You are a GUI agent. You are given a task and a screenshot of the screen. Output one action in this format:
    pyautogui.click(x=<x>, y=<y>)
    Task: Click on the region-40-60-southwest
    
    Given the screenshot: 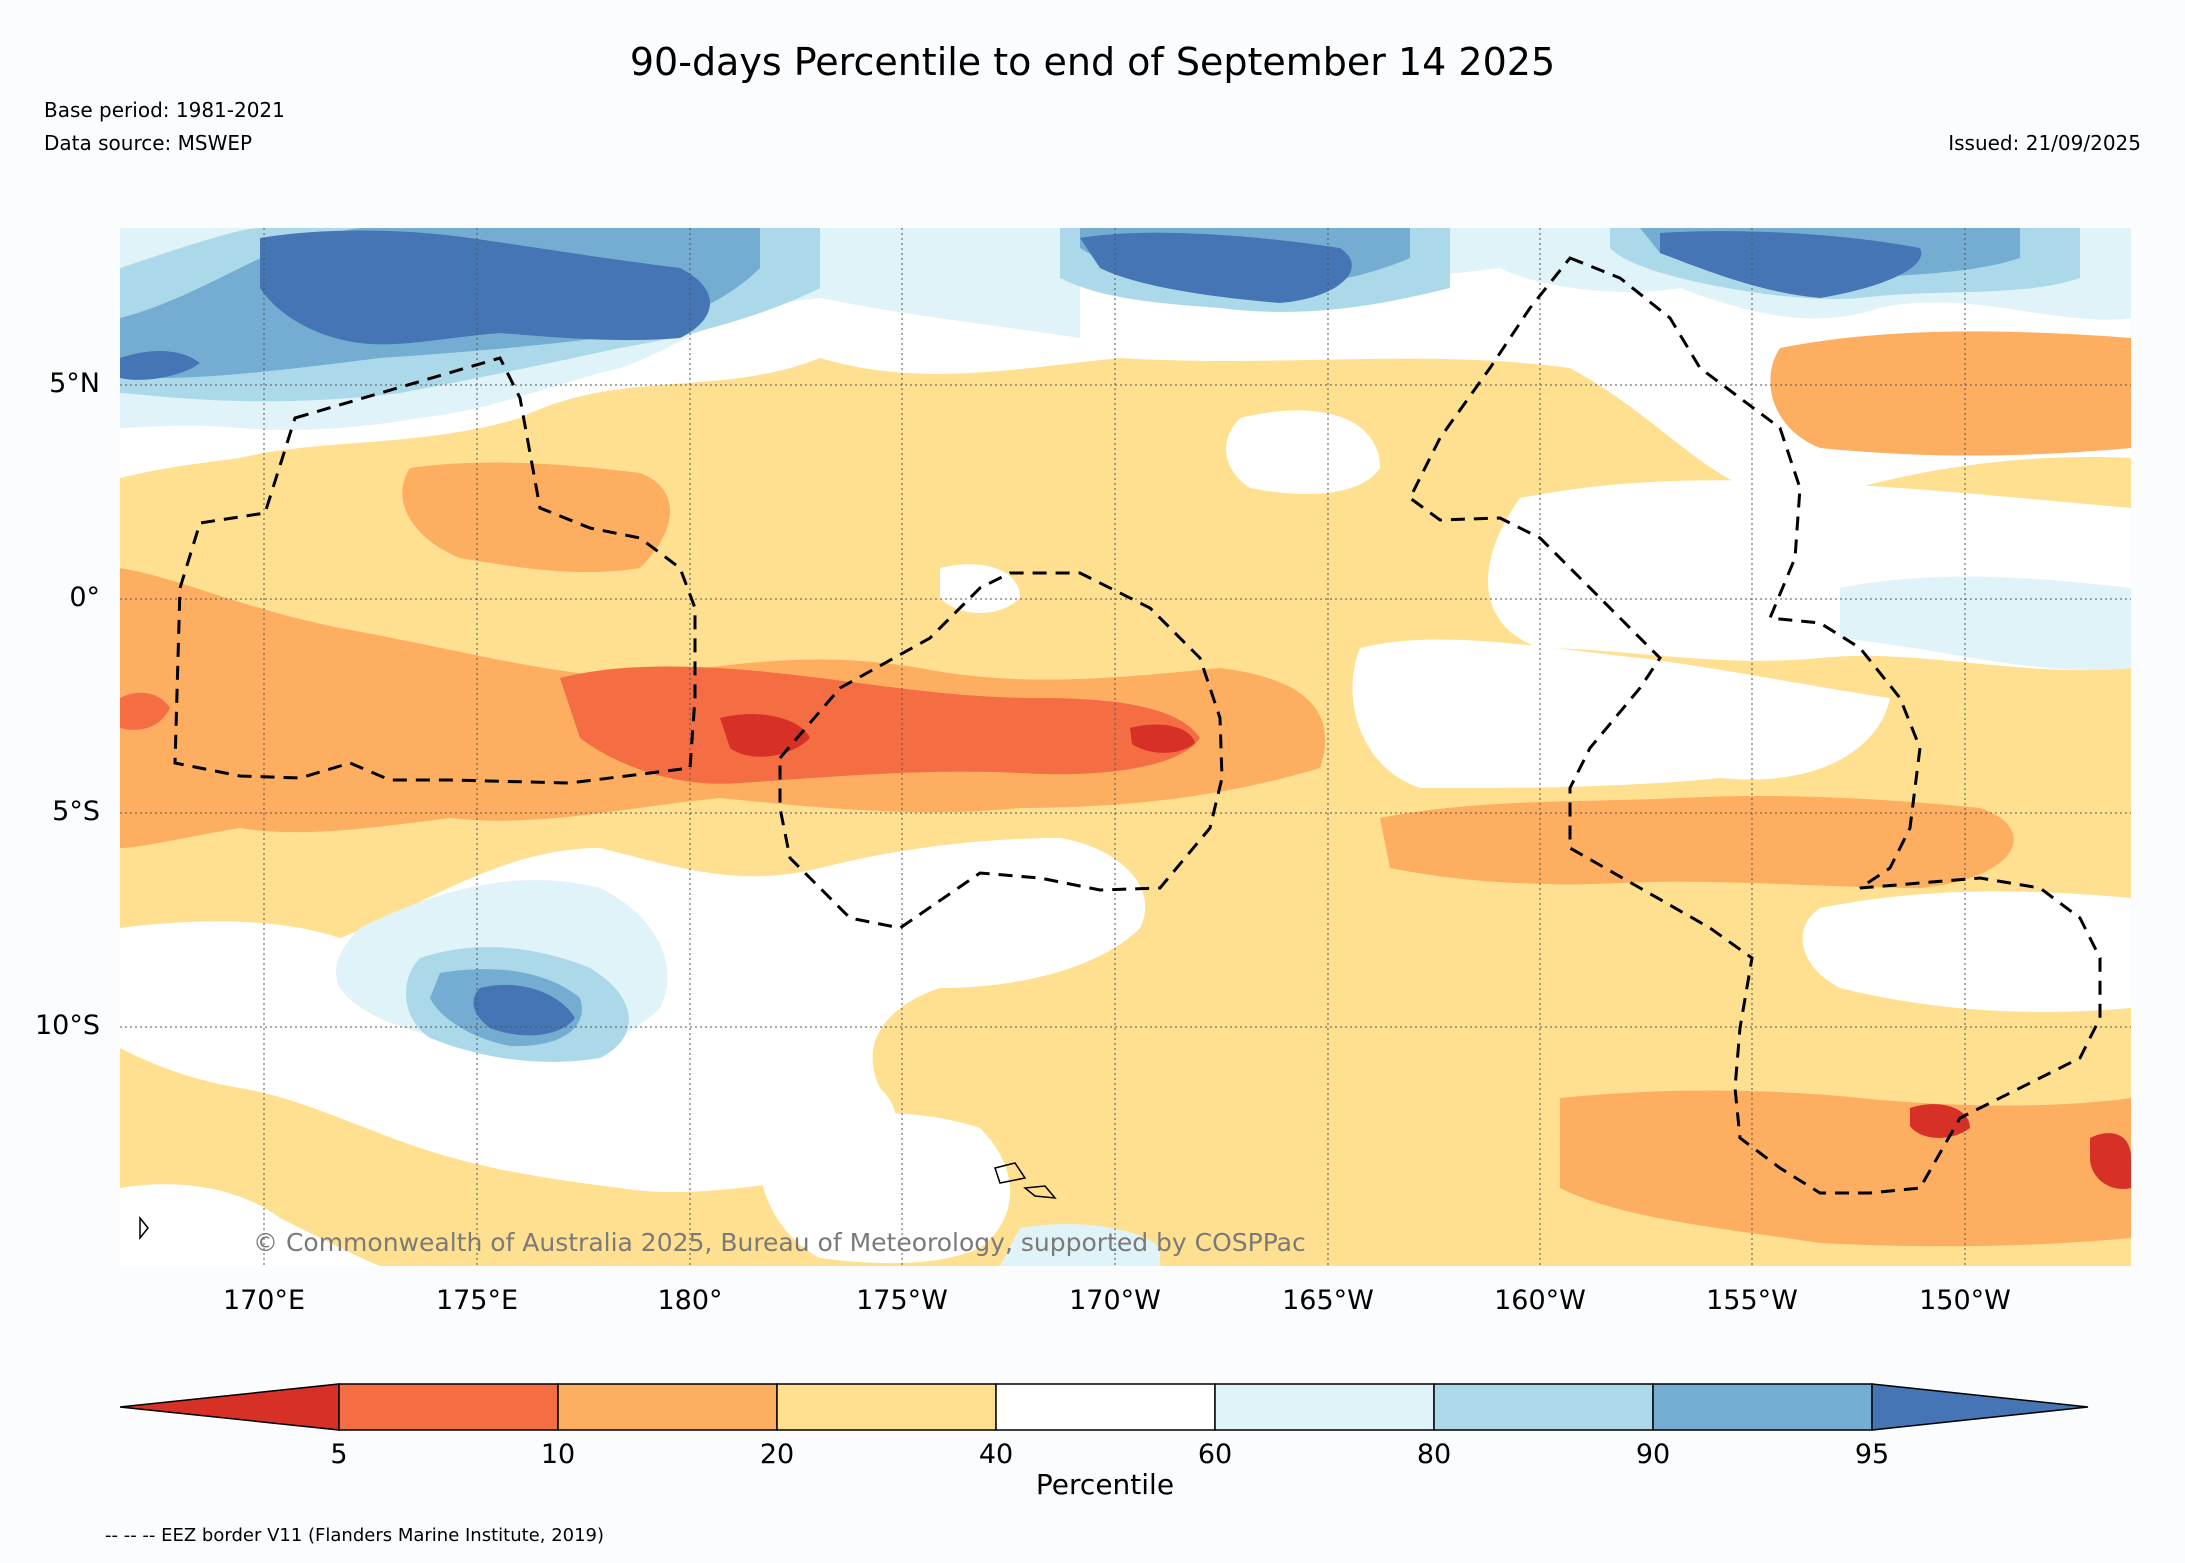 What is the action you would take?
    pyautogui.click(x=250, y=1225)
    